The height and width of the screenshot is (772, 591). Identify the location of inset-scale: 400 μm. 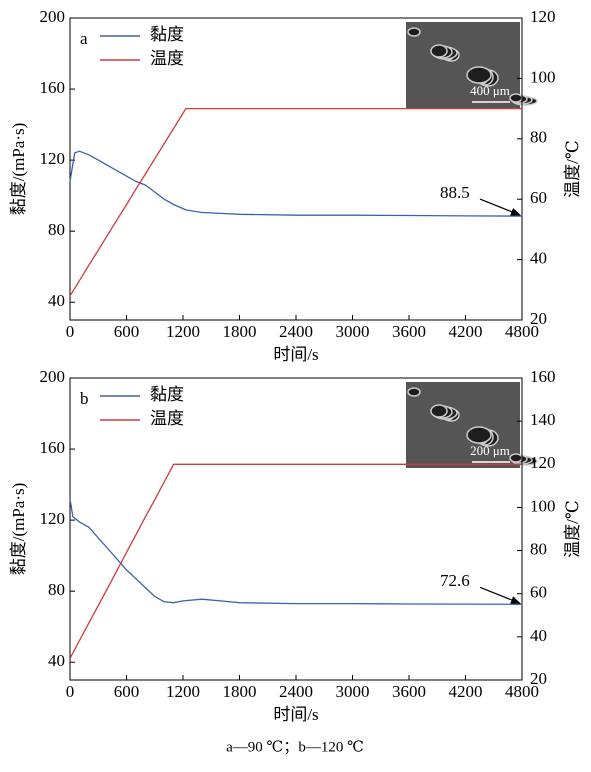
(490, 90).